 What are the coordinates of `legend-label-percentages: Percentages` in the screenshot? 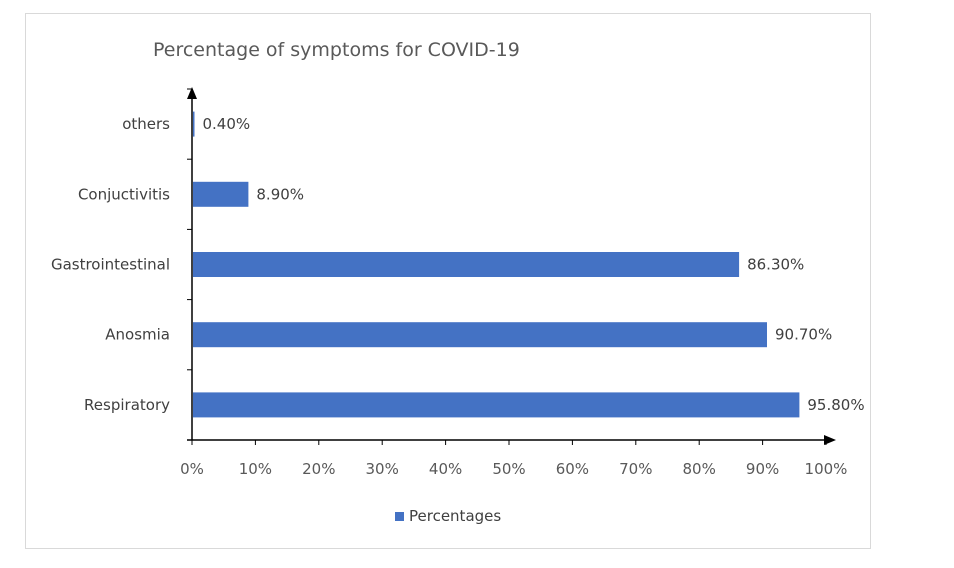 It's located at (455, 516).